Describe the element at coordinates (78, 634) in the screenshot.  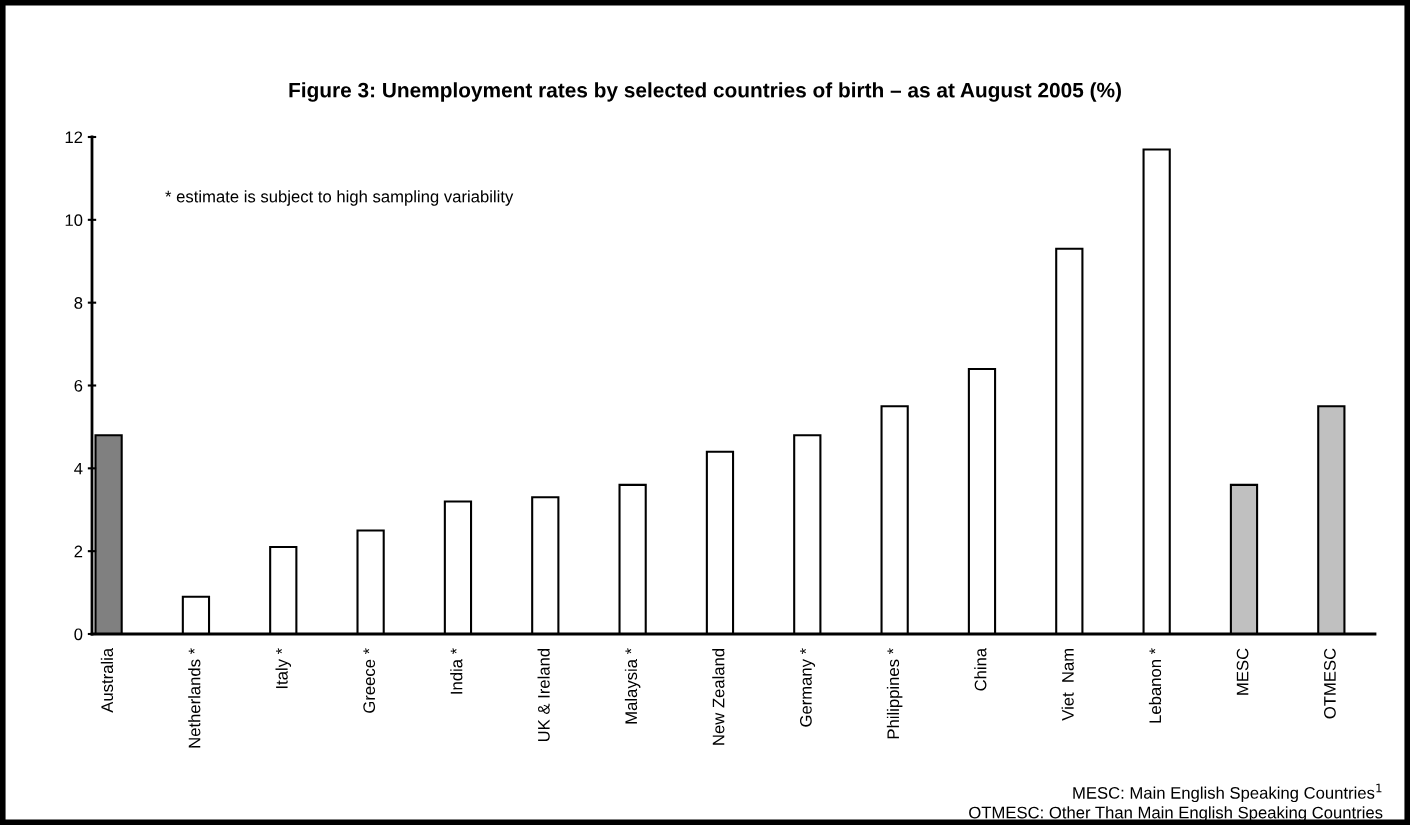
I see `y-tick-label: 0` at that location.